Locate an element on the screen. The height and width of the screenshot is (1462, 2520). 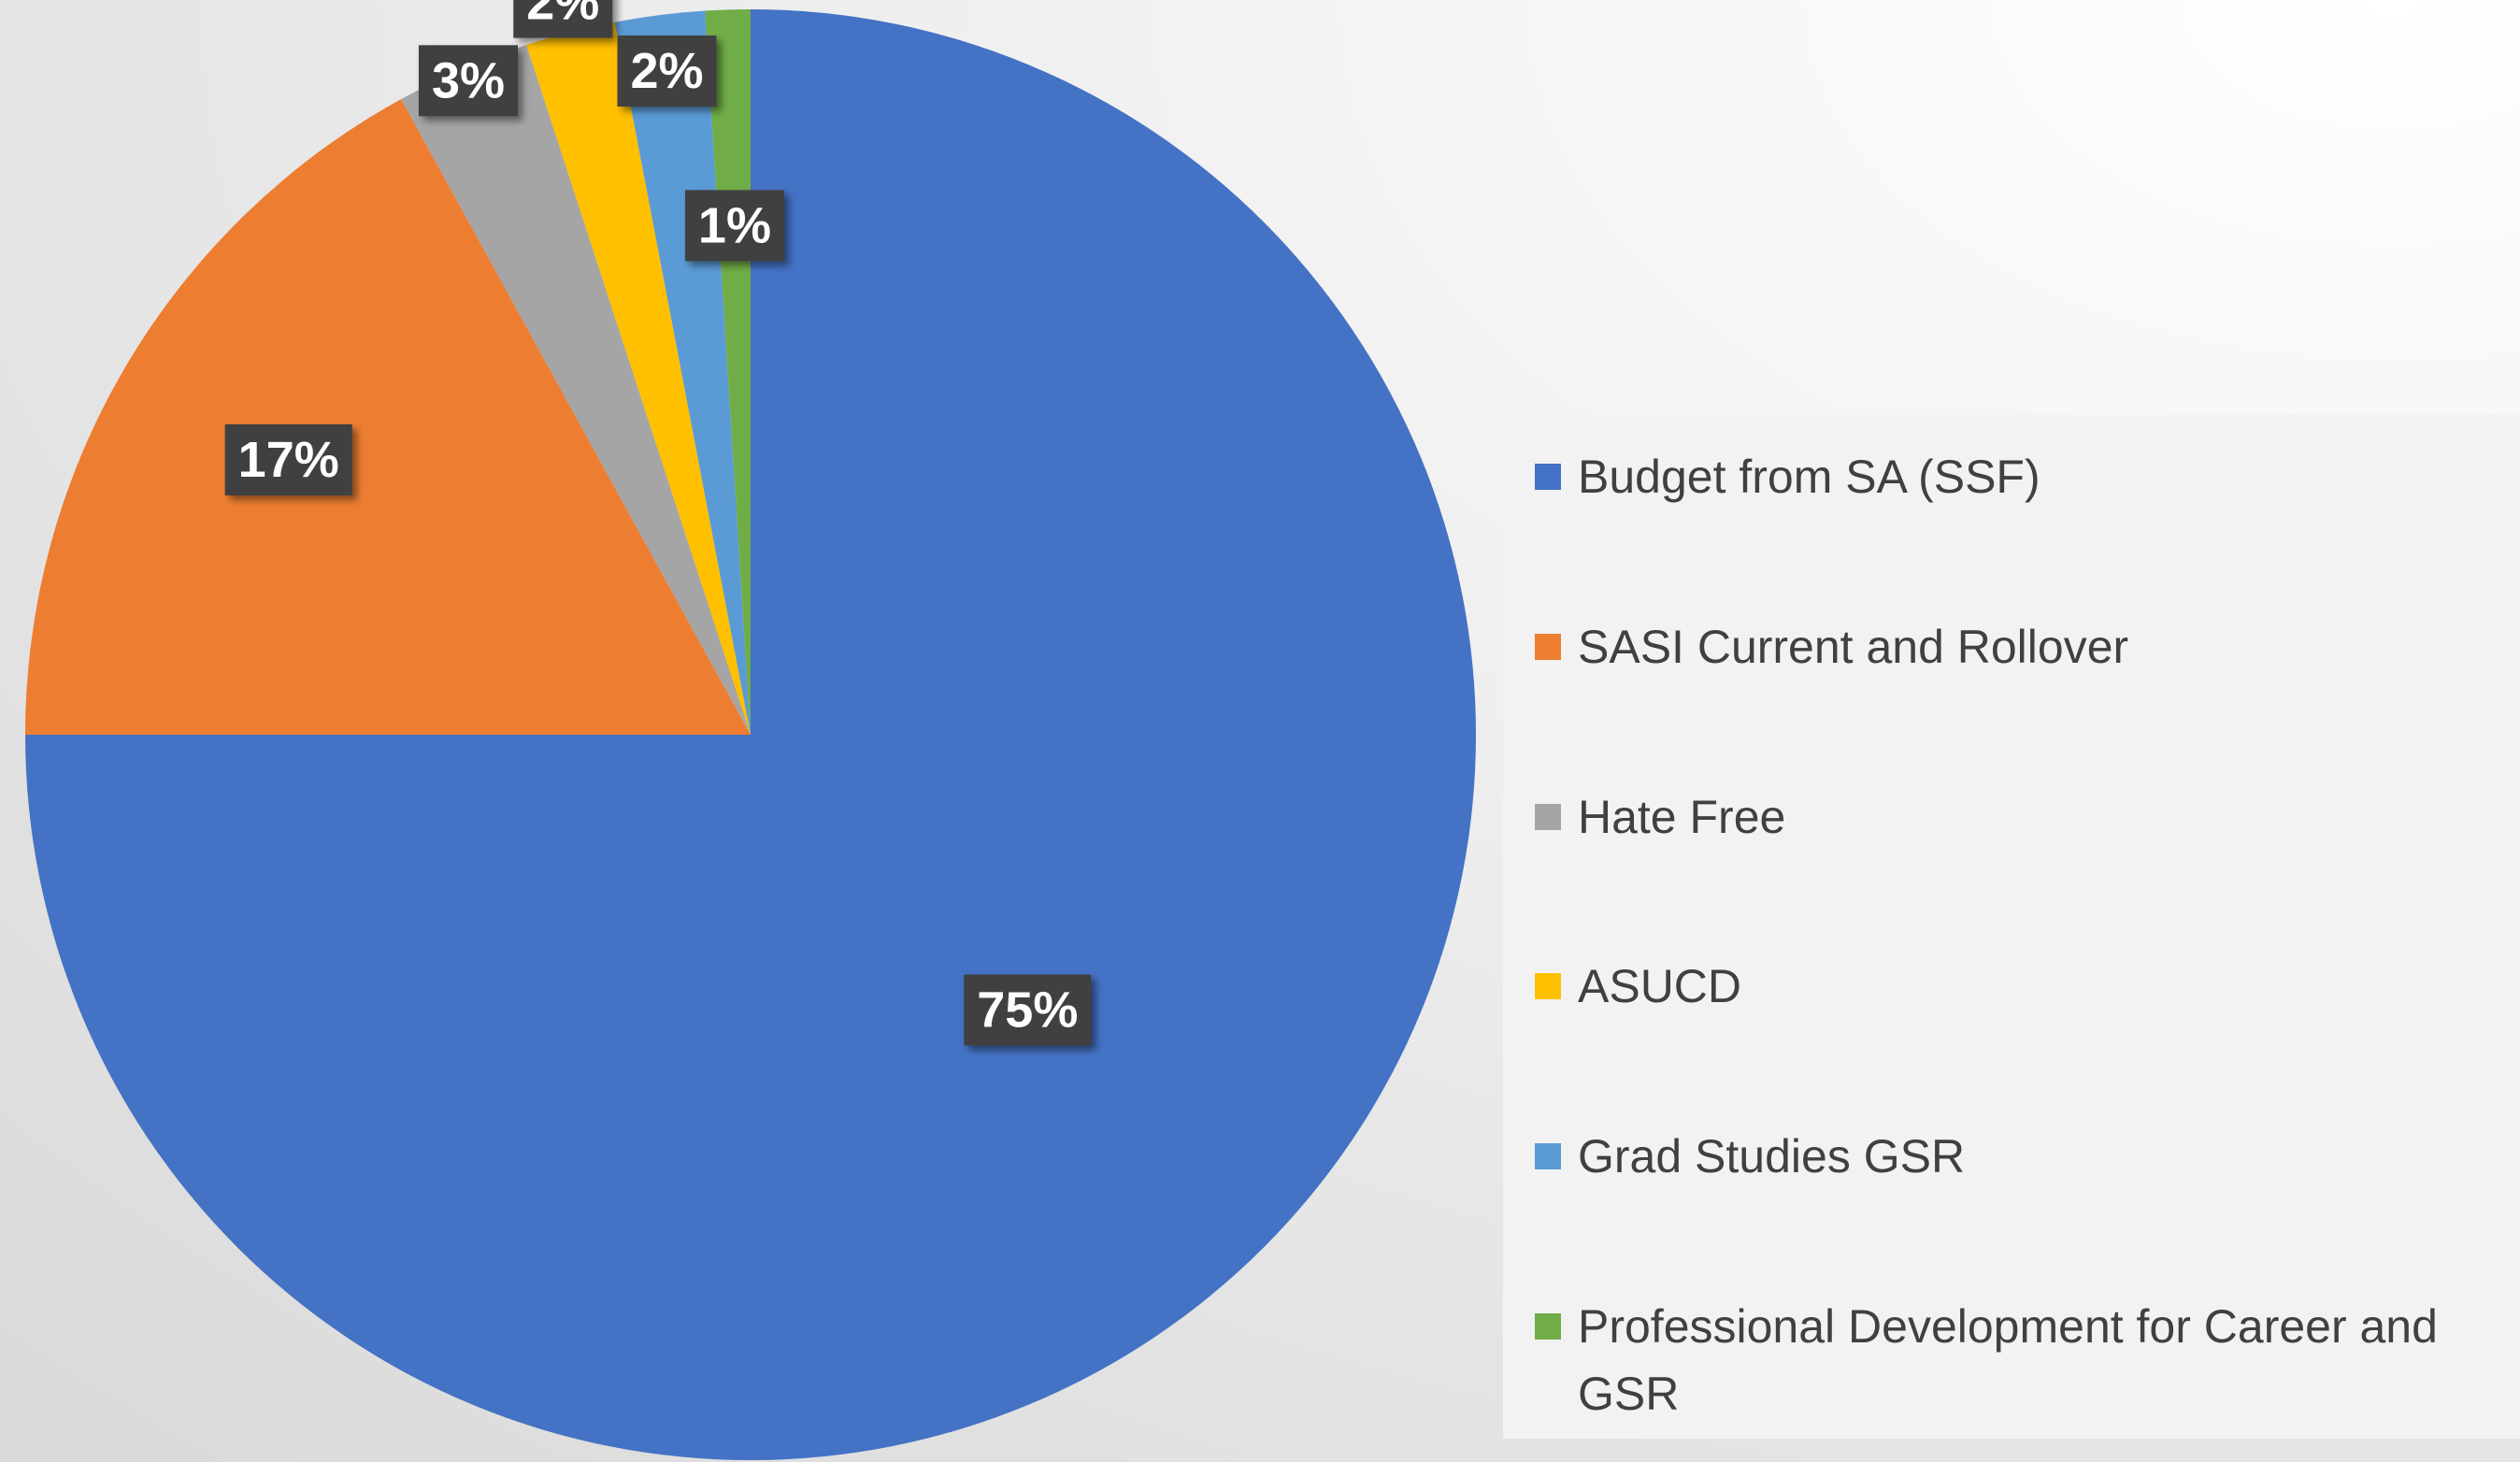
legend-label: Grad Studies GSR is located at coordinates (1772, 1156).